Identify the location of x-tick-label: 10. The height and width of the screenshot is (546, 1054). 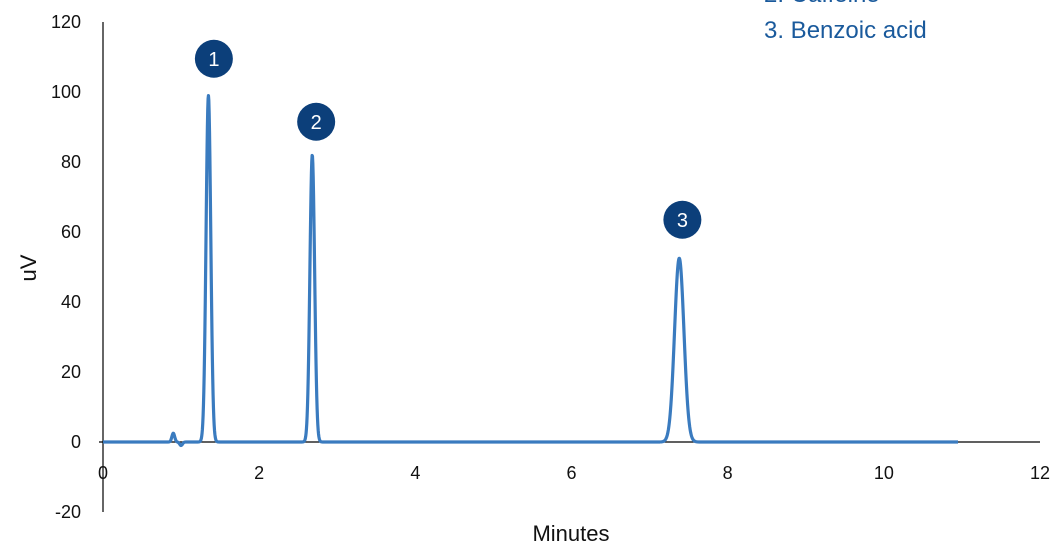
(884, 473).